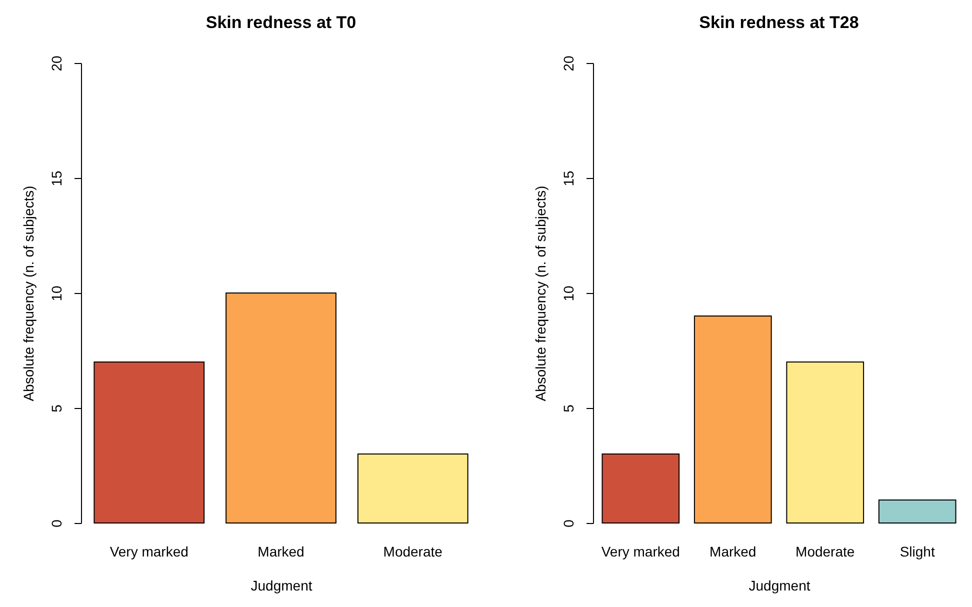 The height and width of the screenshot is (607, 972). What do you see at coordinates (779, 22) in the screenshot?
I see `chart-title: Skin redness at T28` at bounding box center [779, 22].